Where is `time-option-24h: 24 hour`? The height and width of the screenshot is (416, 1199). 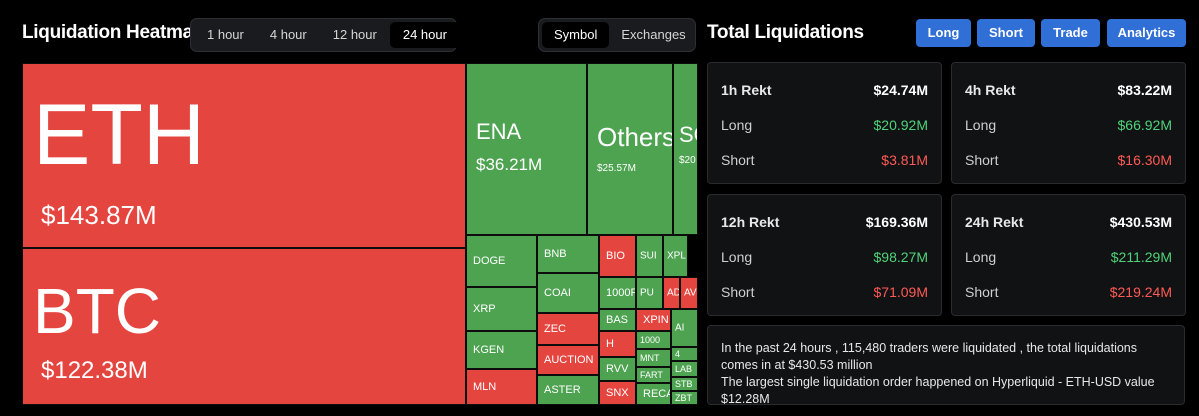 time-option-24h: 24 hour is located at coordinates (424, 35).